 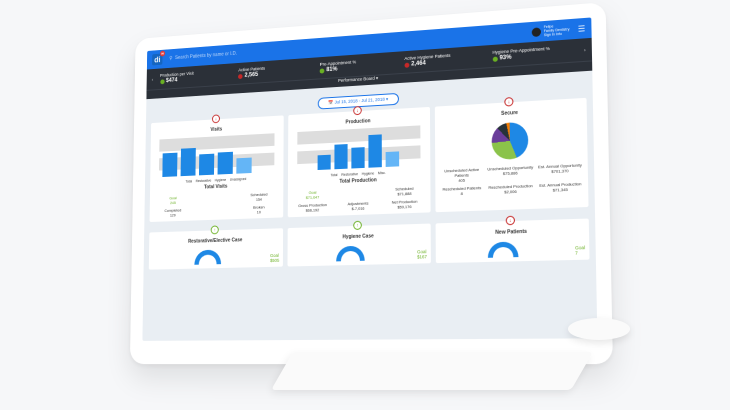 I want to click on calendar-icon: 📅, so click(x=331, y=102).